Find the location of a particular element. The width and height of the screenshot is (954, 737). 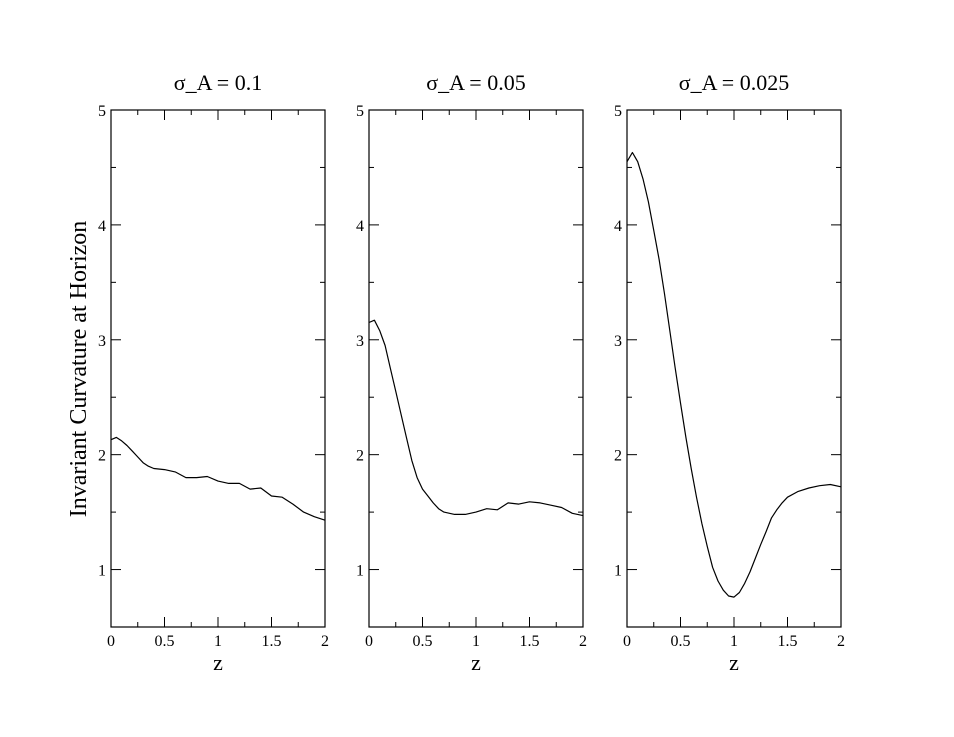

panel-title: σ_A = 0.05 is located at coordinates (475, 82).